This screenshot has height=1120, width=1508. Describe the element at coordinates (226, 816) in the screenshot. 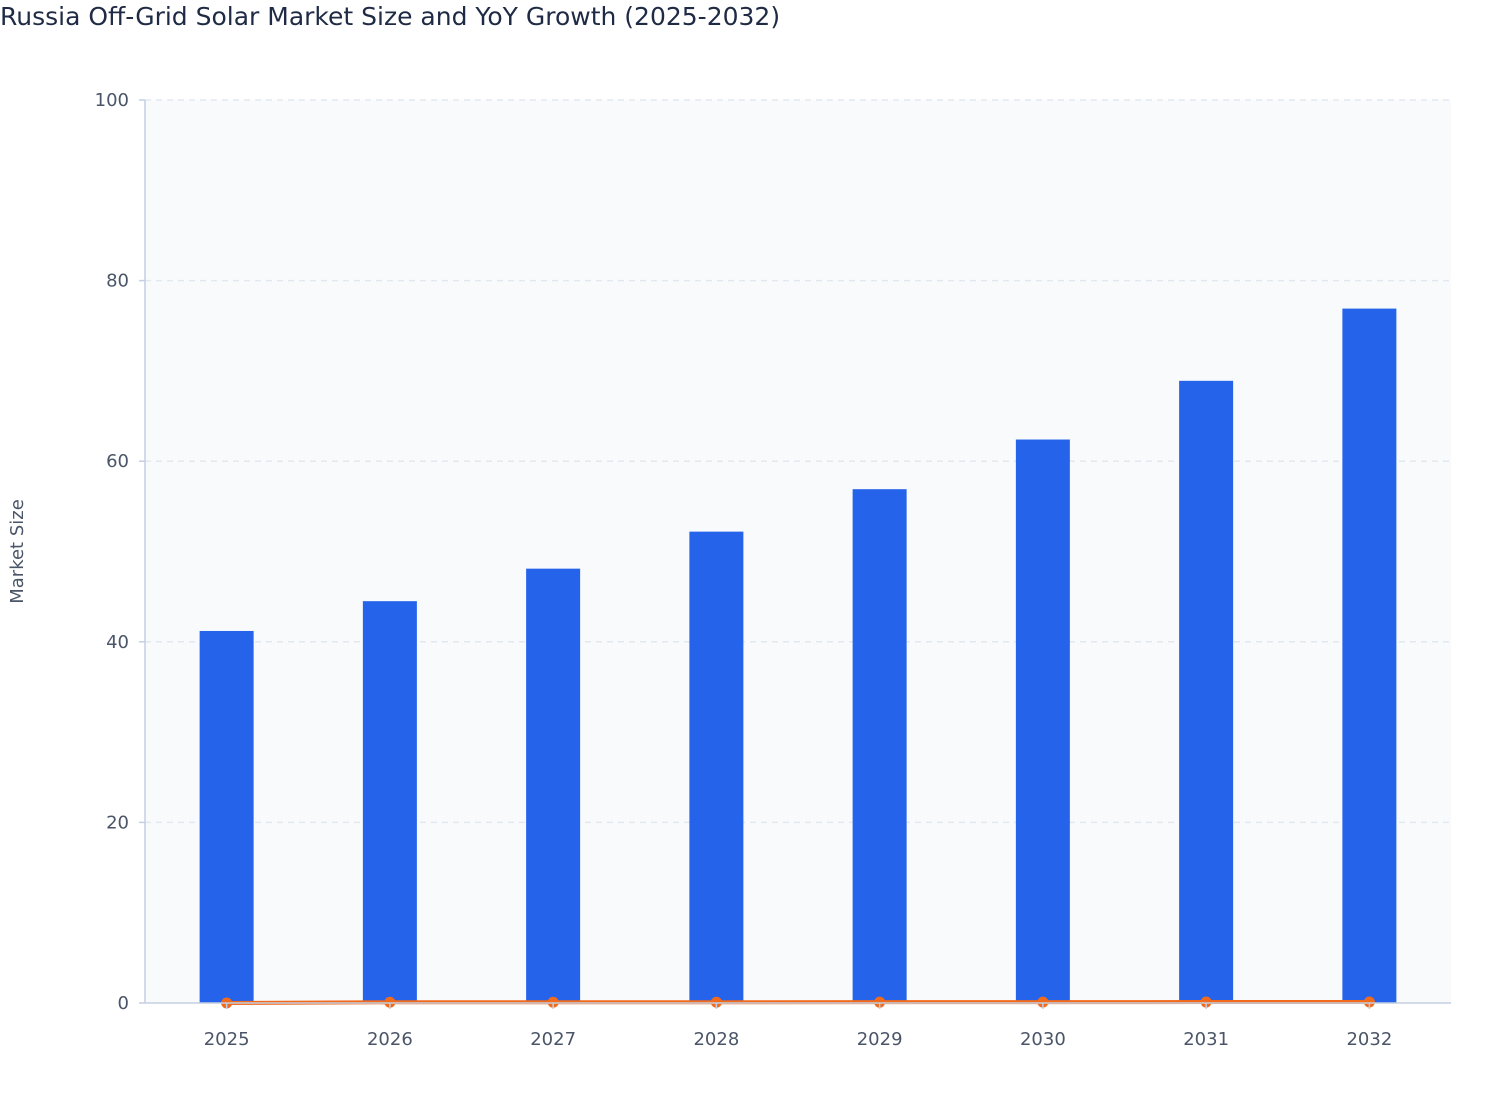

I see `bar-2025` at that location.